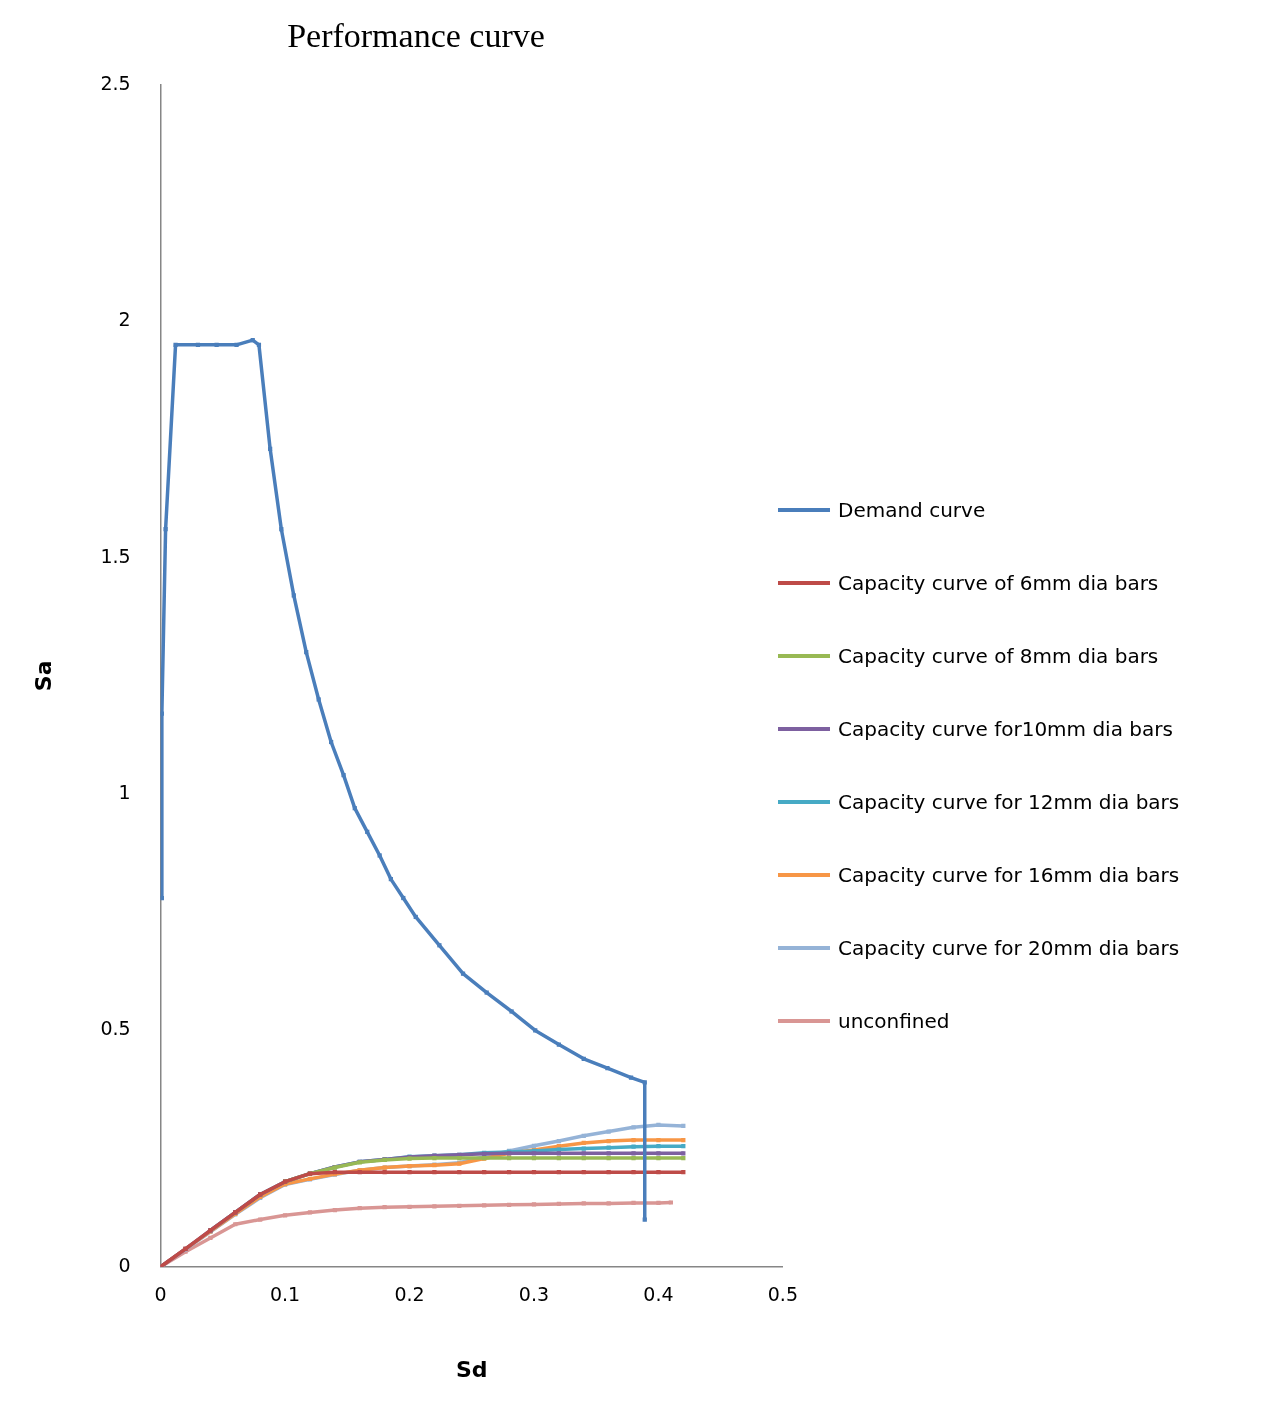  Describe the element at coordinates (43, 676) in the screenshot. I see `y-axis-title: Sa` at that location.